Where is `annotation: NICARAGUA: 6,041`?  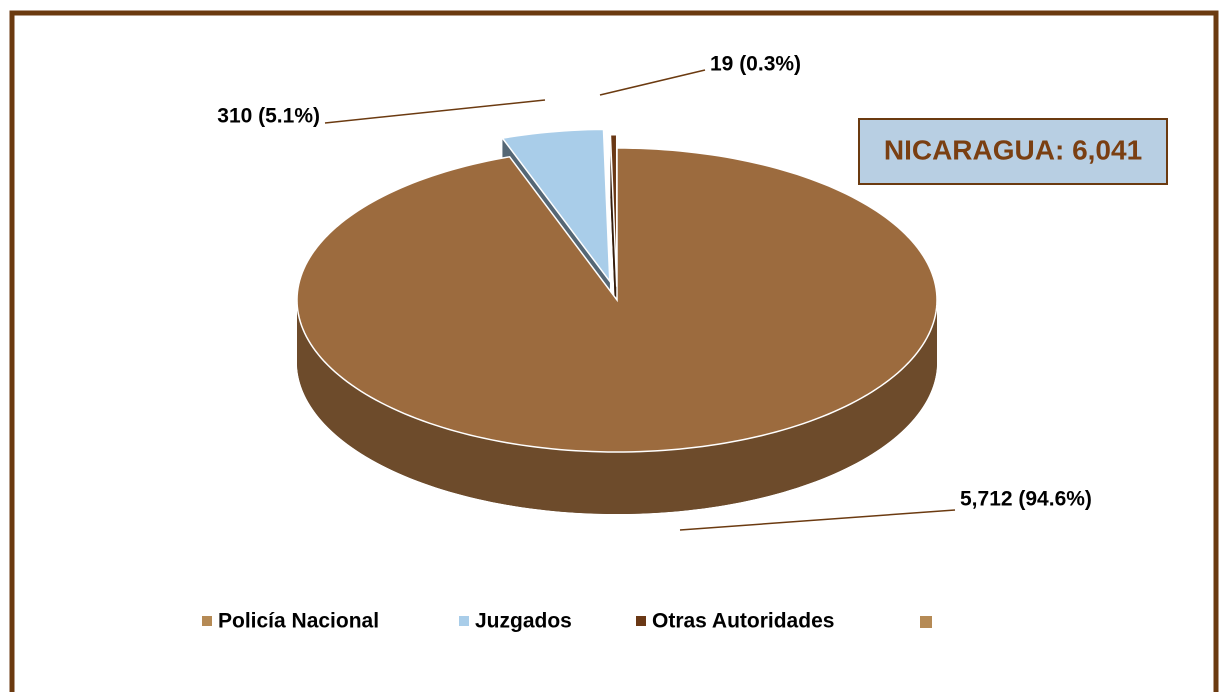 annotation: NICARAGUA: 6,041 is located at coordinates (1013, 149).